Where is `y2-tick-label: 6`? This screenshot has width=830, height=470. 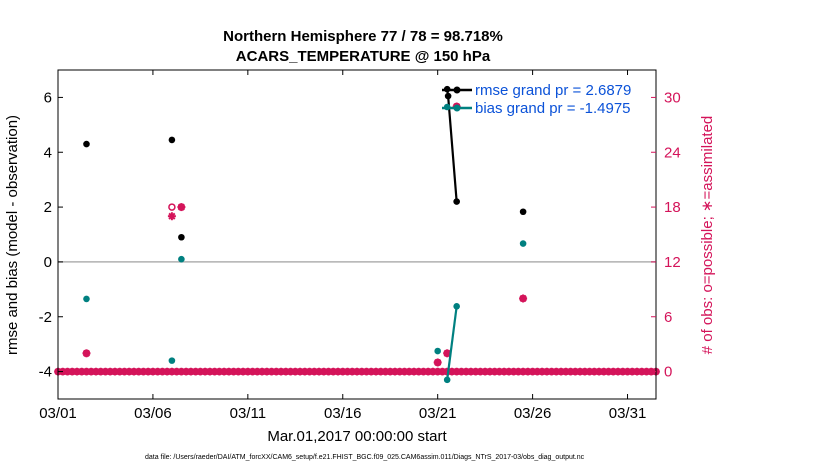 y2-tick-label: 6 is located at coordinates (668, 317).